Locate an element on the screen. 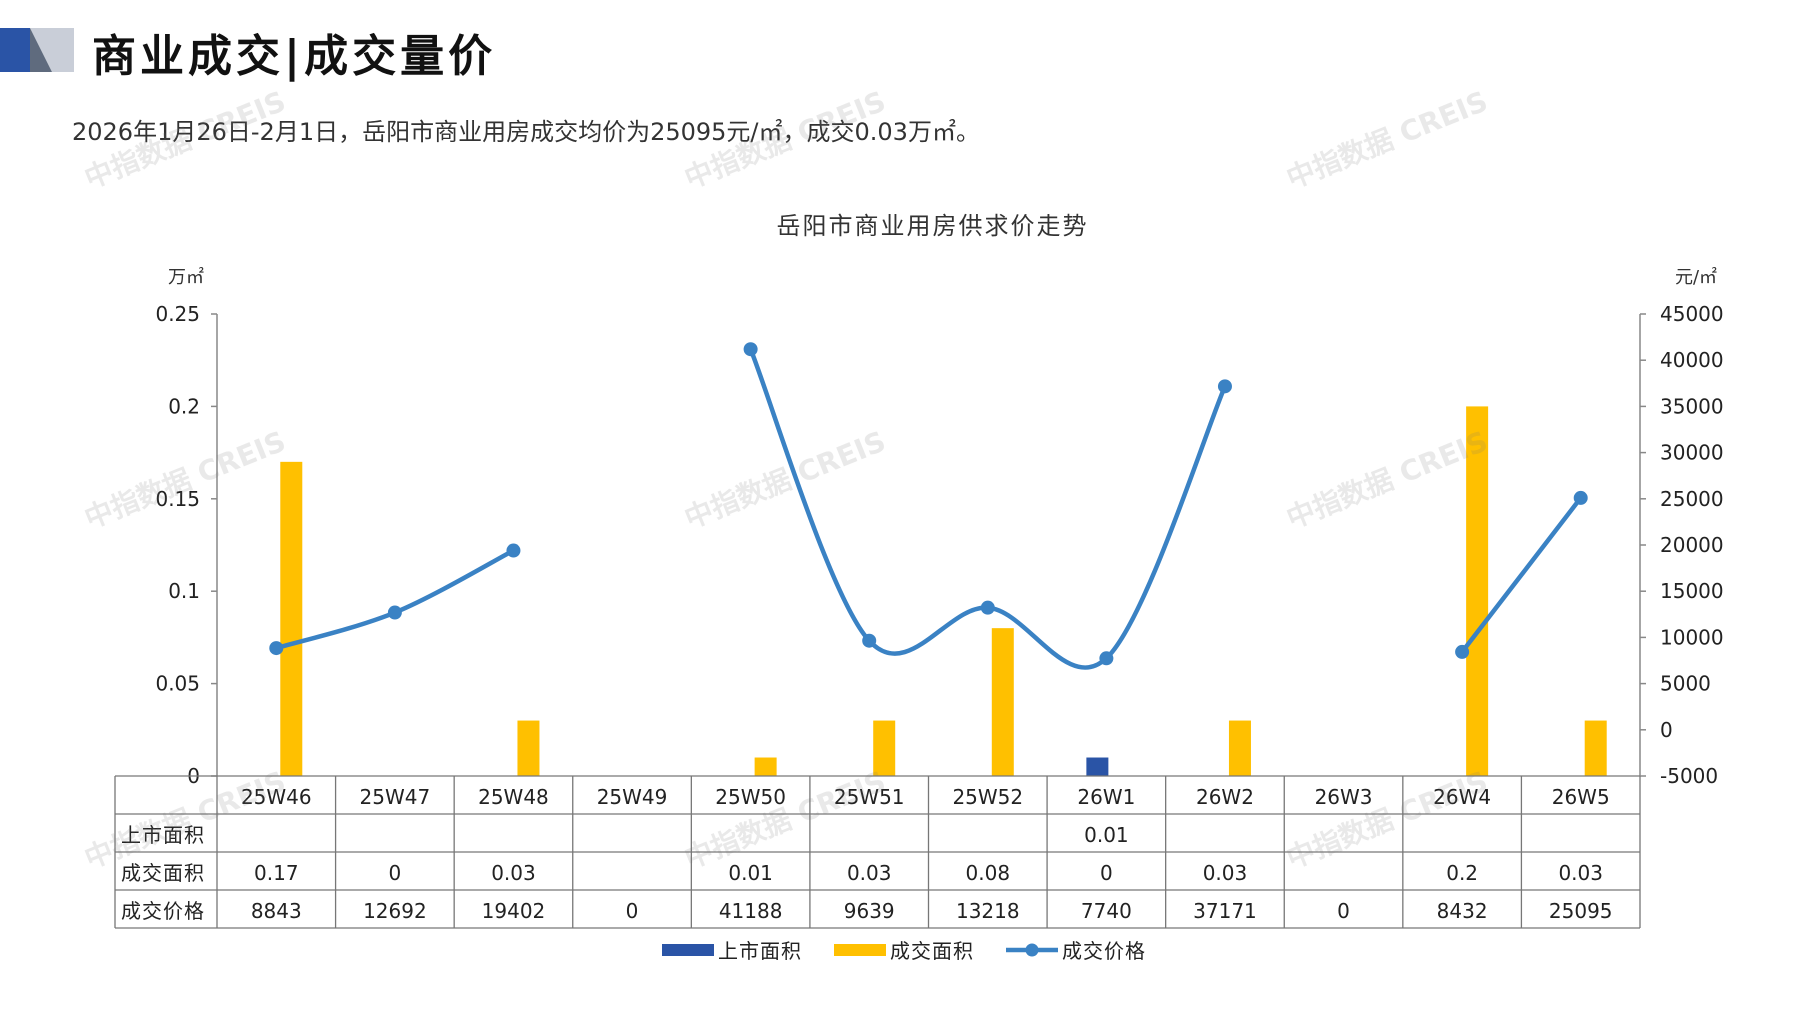 Image resolution: width=1797 pixels, height=1010 pixels. y-right-tick-label: 20000 is located at coordinates (1692, 545).